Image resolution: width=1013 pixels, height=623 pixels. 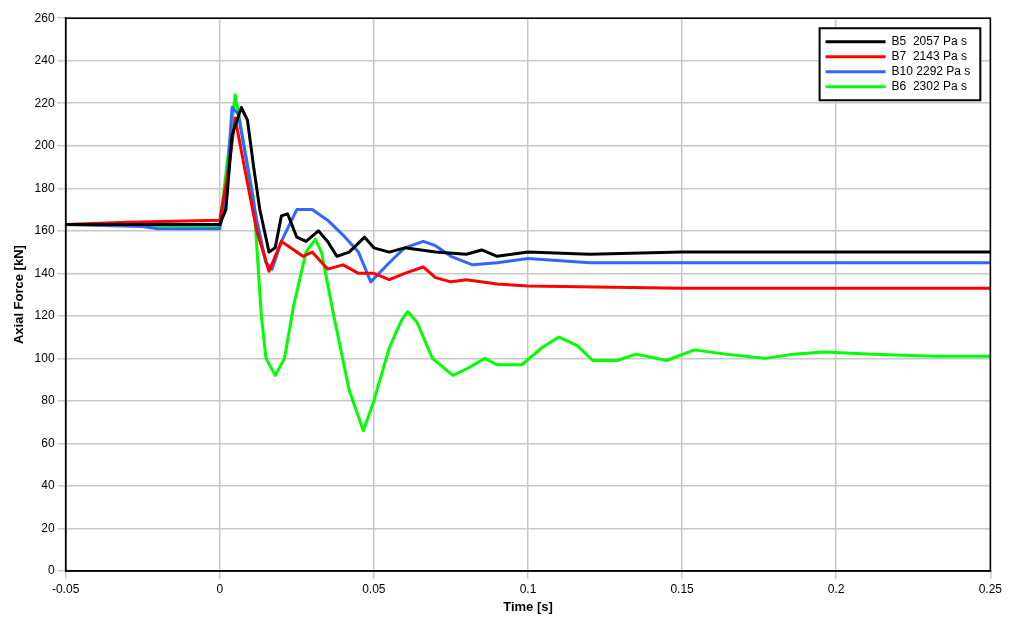 I want to click on x-tick-label: 0.15, so click(x=682, y=588).